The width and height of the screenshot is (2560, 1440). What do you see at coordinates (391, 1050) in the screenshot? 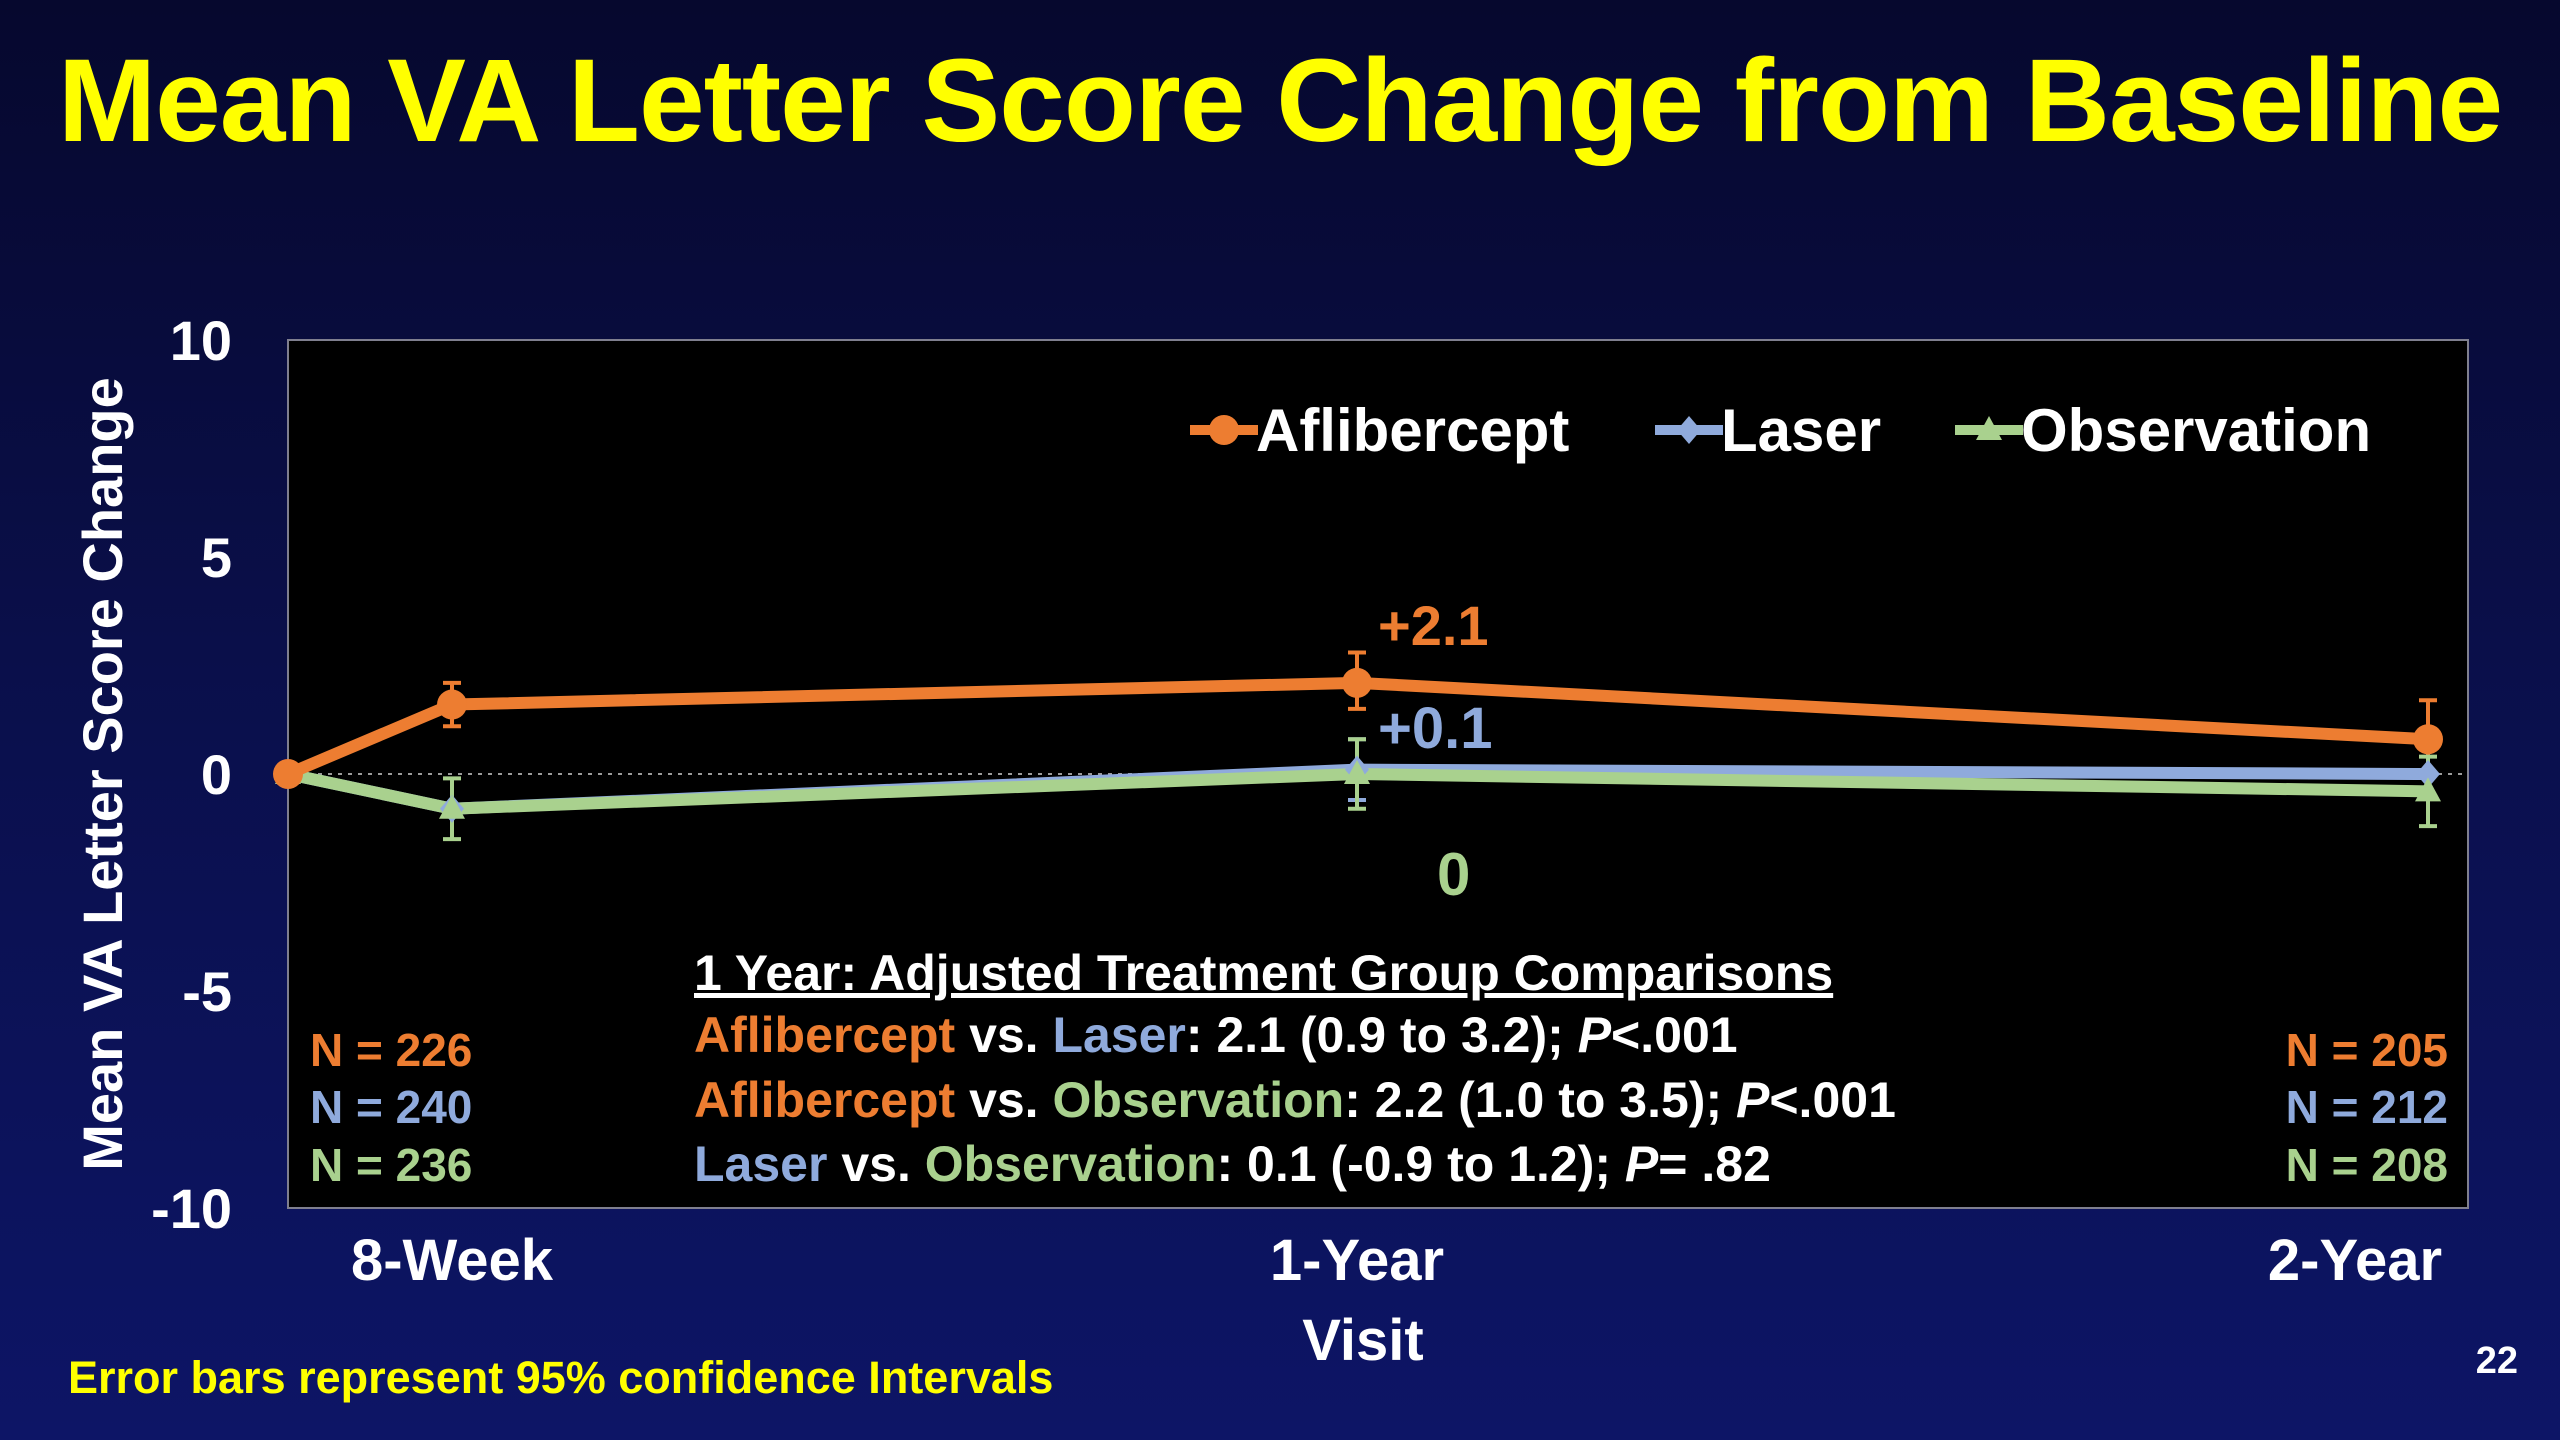
I see `n-count-week8: N = 226` at bounding box center [391, 1050].